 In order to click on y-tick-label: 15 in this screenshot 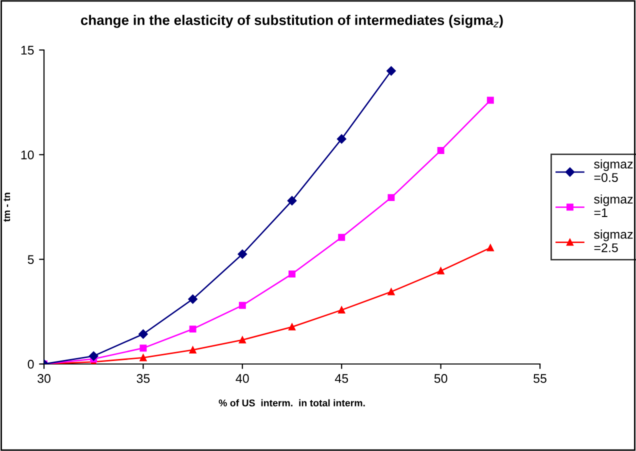, I will do `click(27, 50)`.